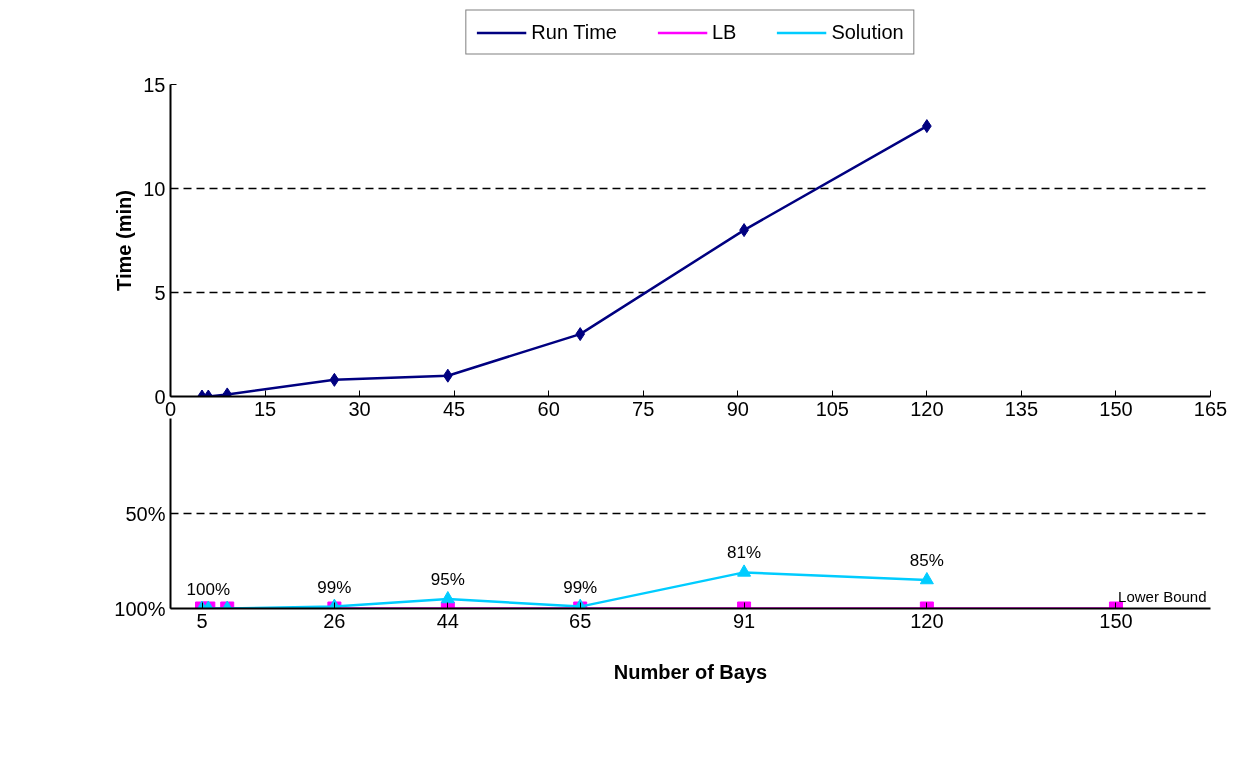  I want to click on annotation: Lower Bound, so click(1162, 596).